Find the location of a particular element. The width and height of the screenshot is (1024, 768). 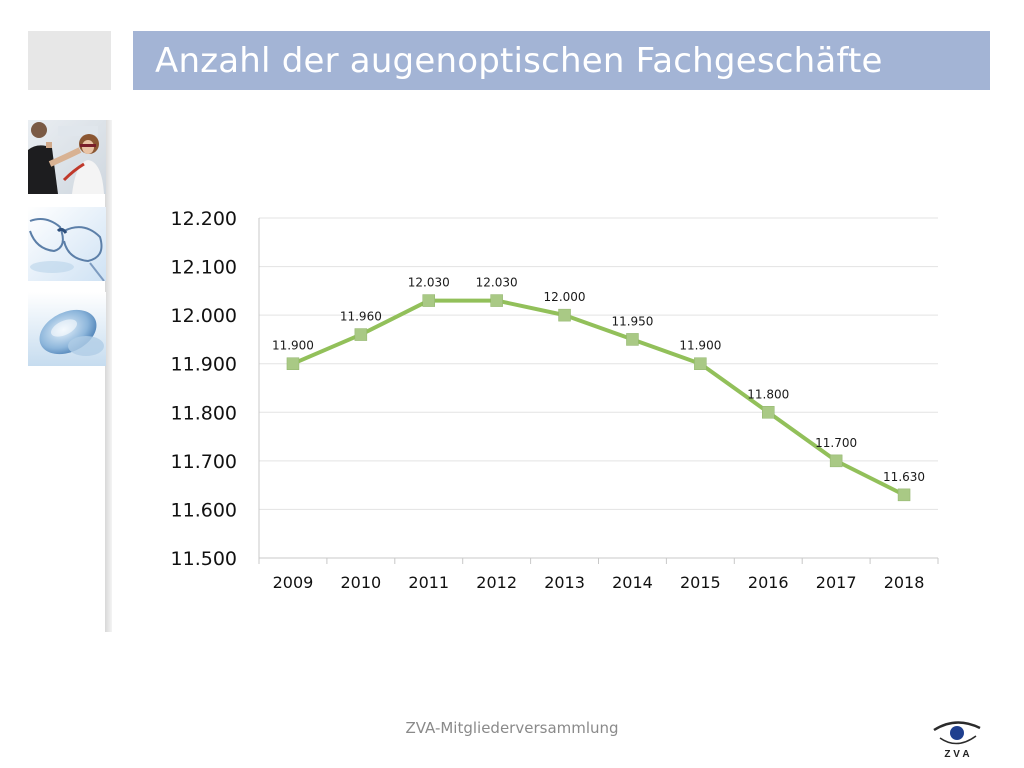

x-tick-label: 2018 is located at coordinates (904, 582).